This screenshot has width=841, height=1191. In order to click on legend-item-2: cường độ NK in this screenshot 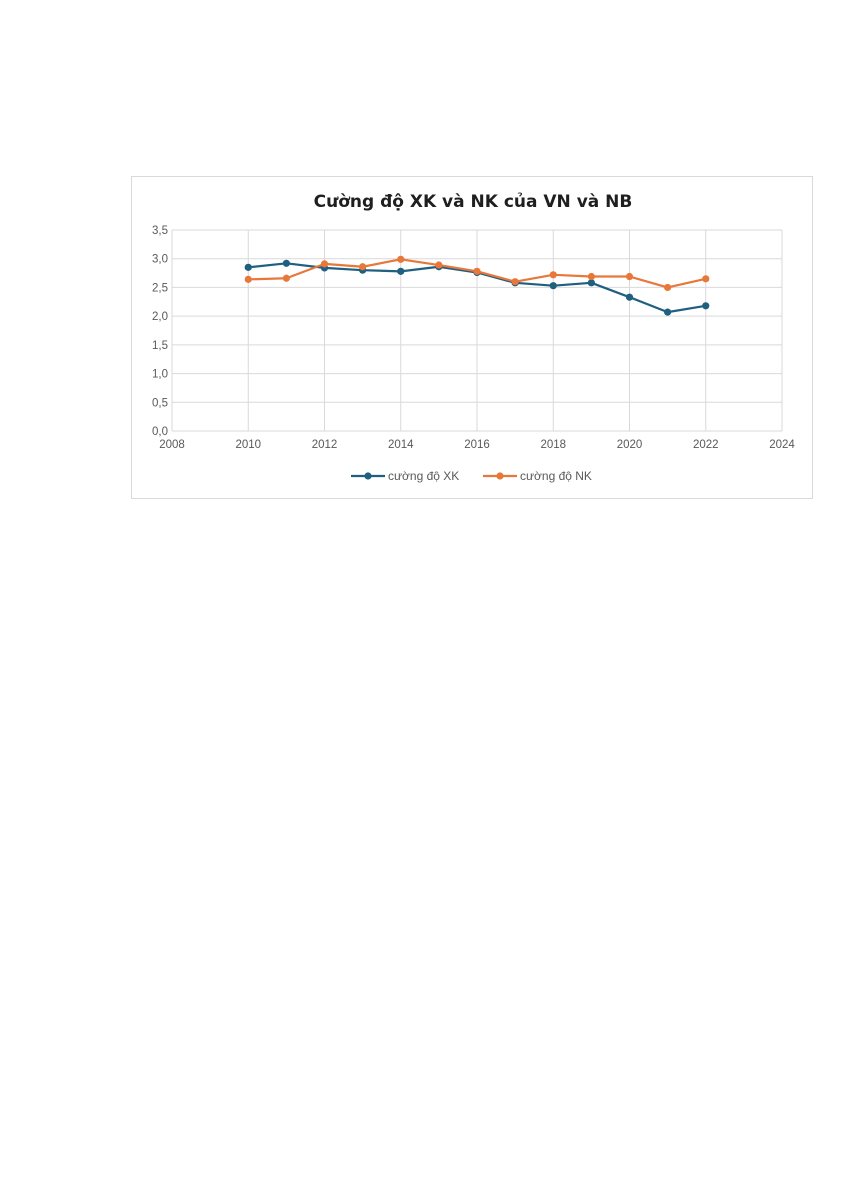, I will do `click(537, 476)`.